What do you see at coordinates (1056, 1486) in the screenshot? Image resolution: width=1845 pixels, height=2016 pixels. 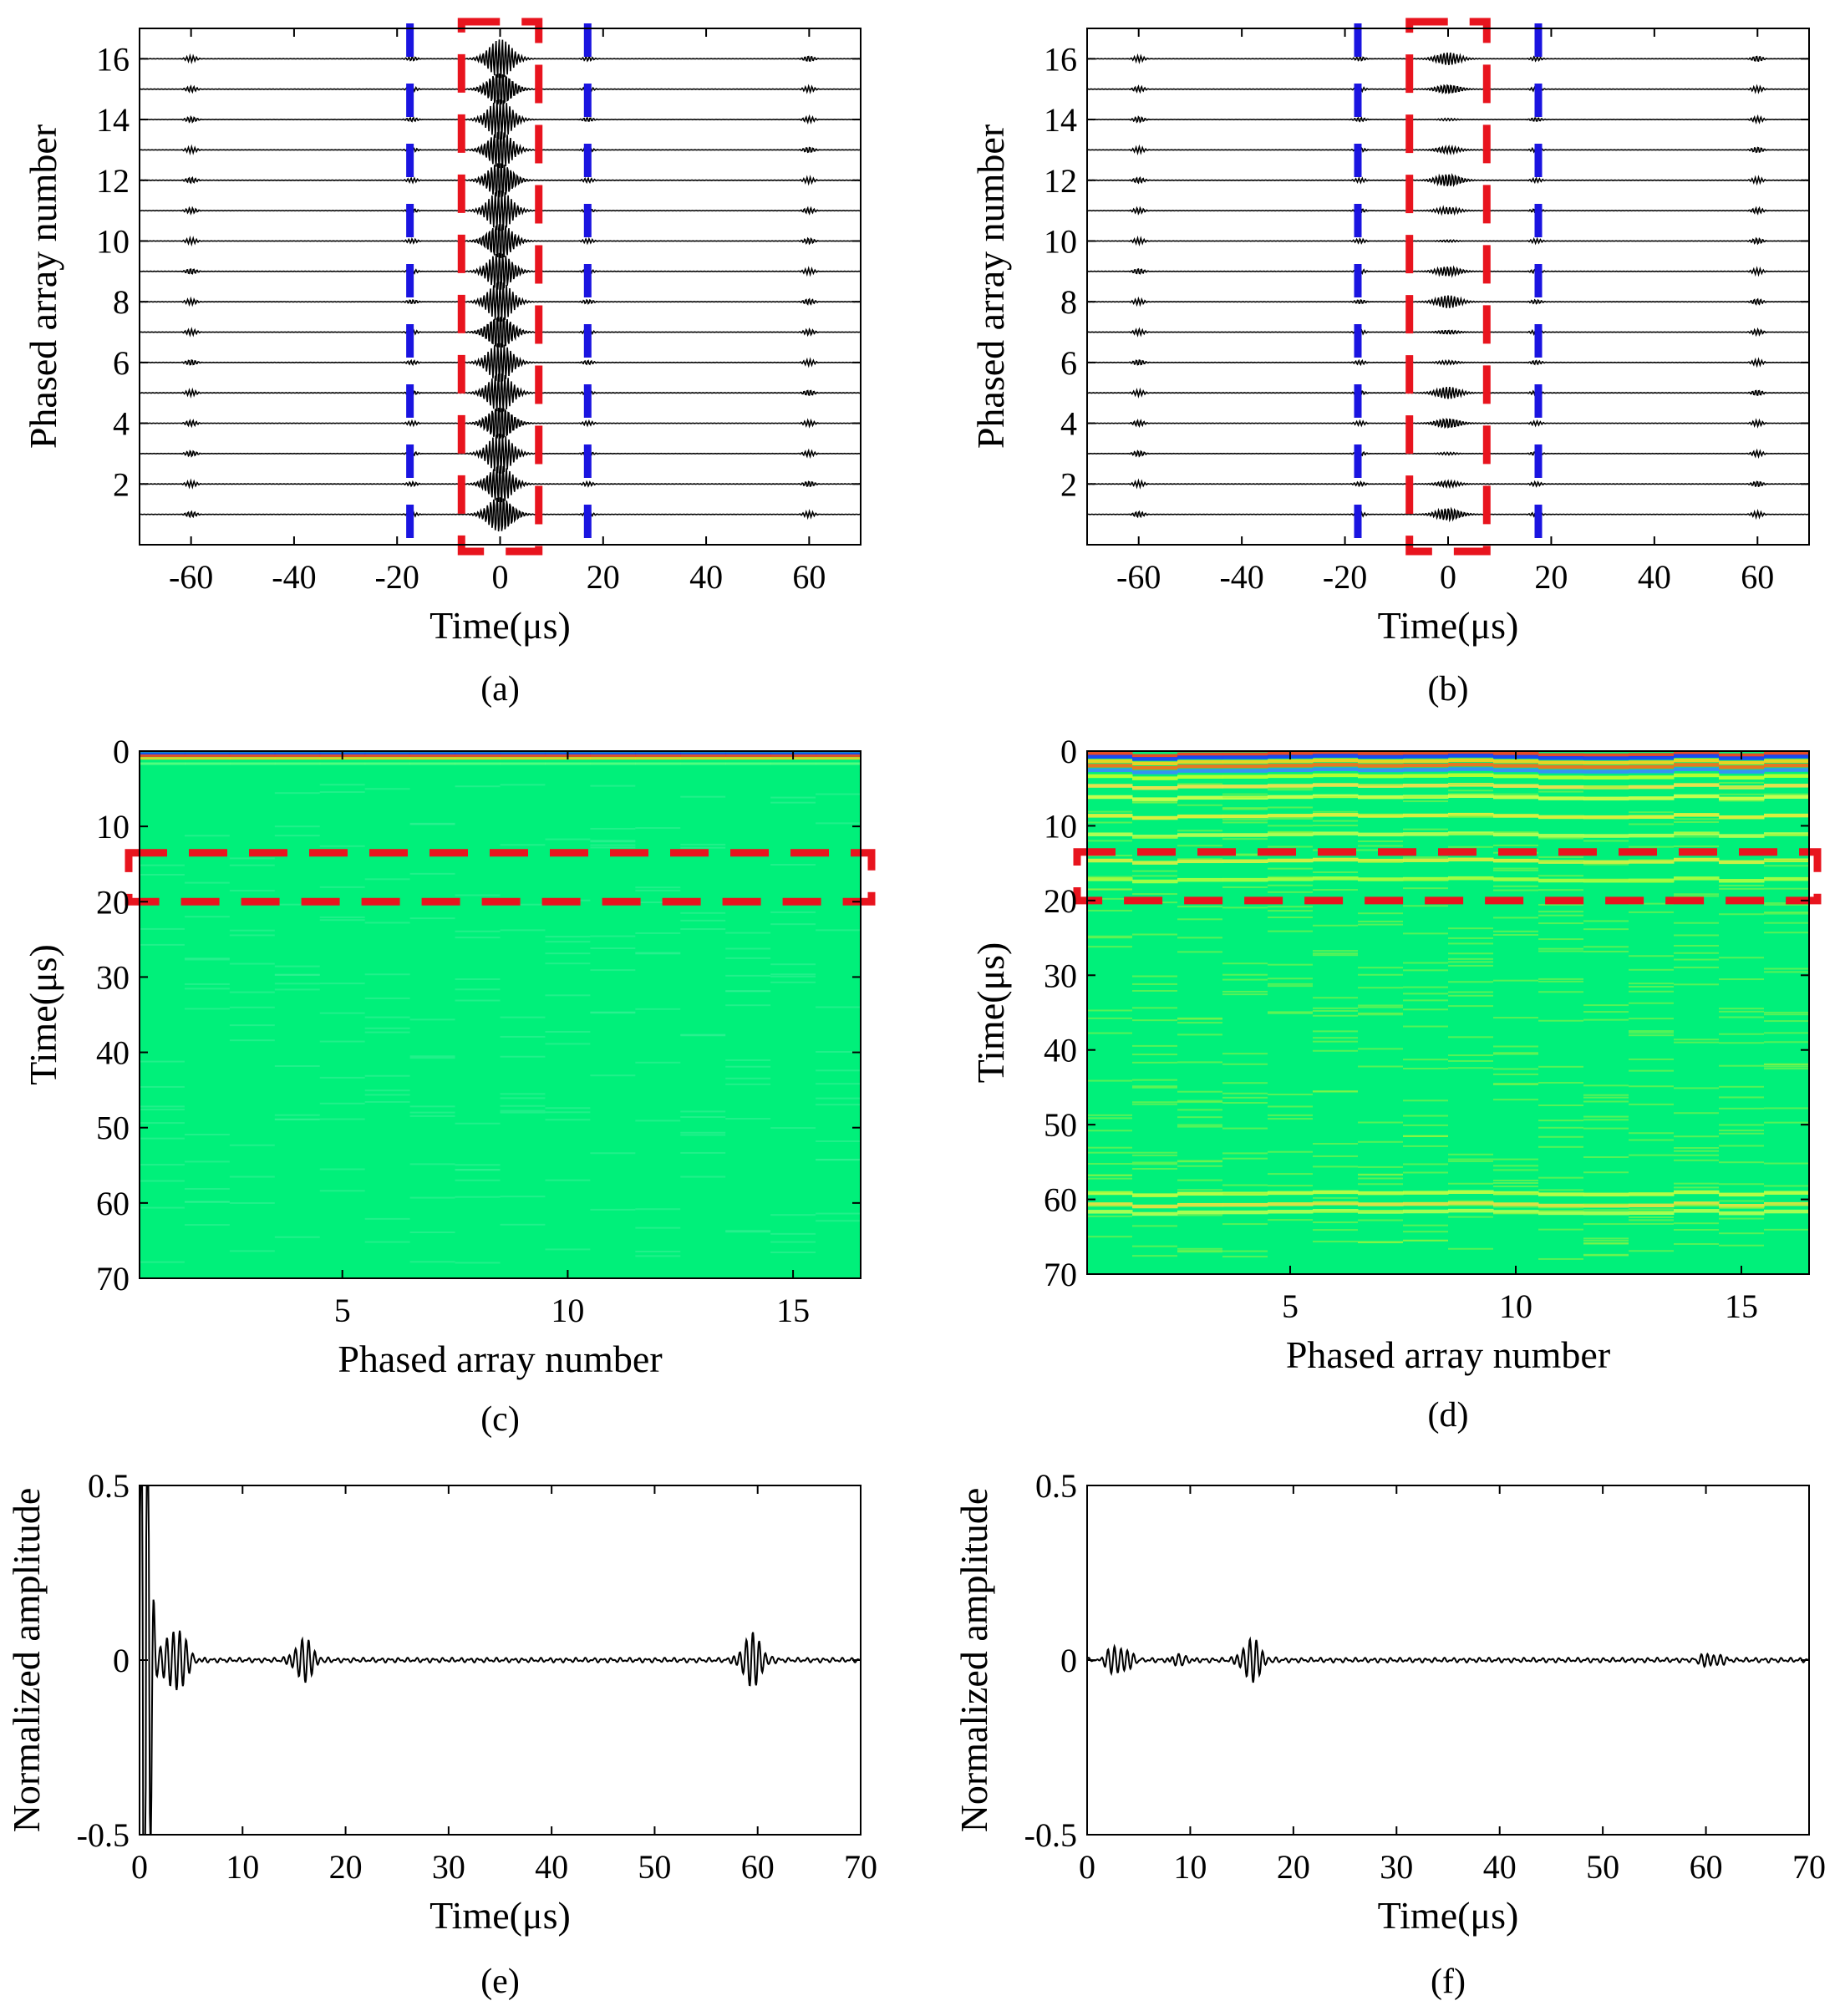 I see `y-tick-label: 0.5` at bounding box center [1056, 1486].